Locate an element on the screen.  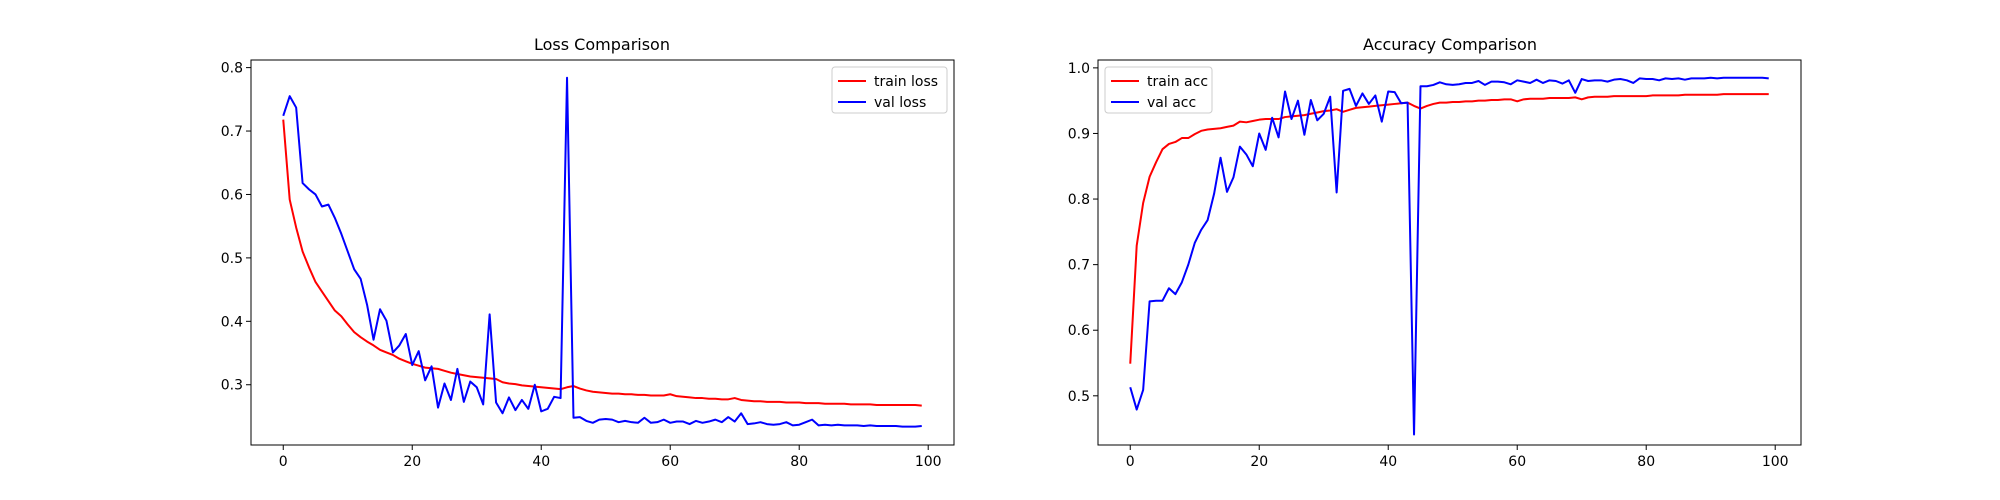
loss-y-tick-label-1: 0.4 is located at coordinates (232, 322).